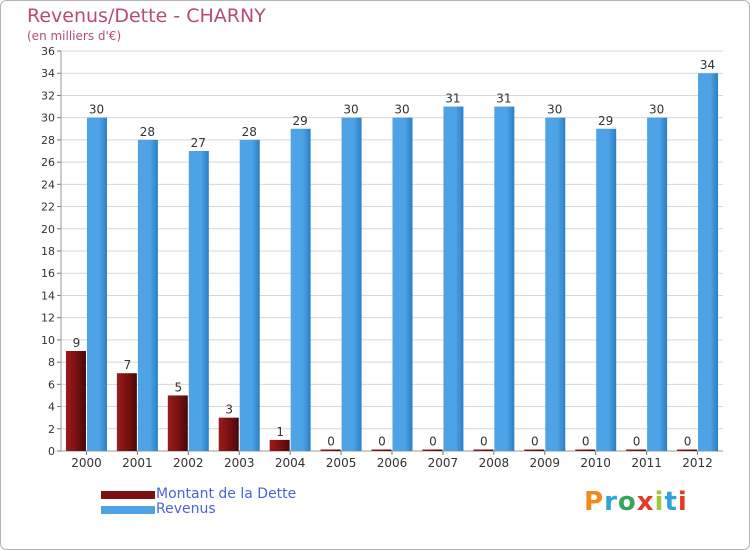  I want to click on data-label-debt: 3, so click(229, 410).